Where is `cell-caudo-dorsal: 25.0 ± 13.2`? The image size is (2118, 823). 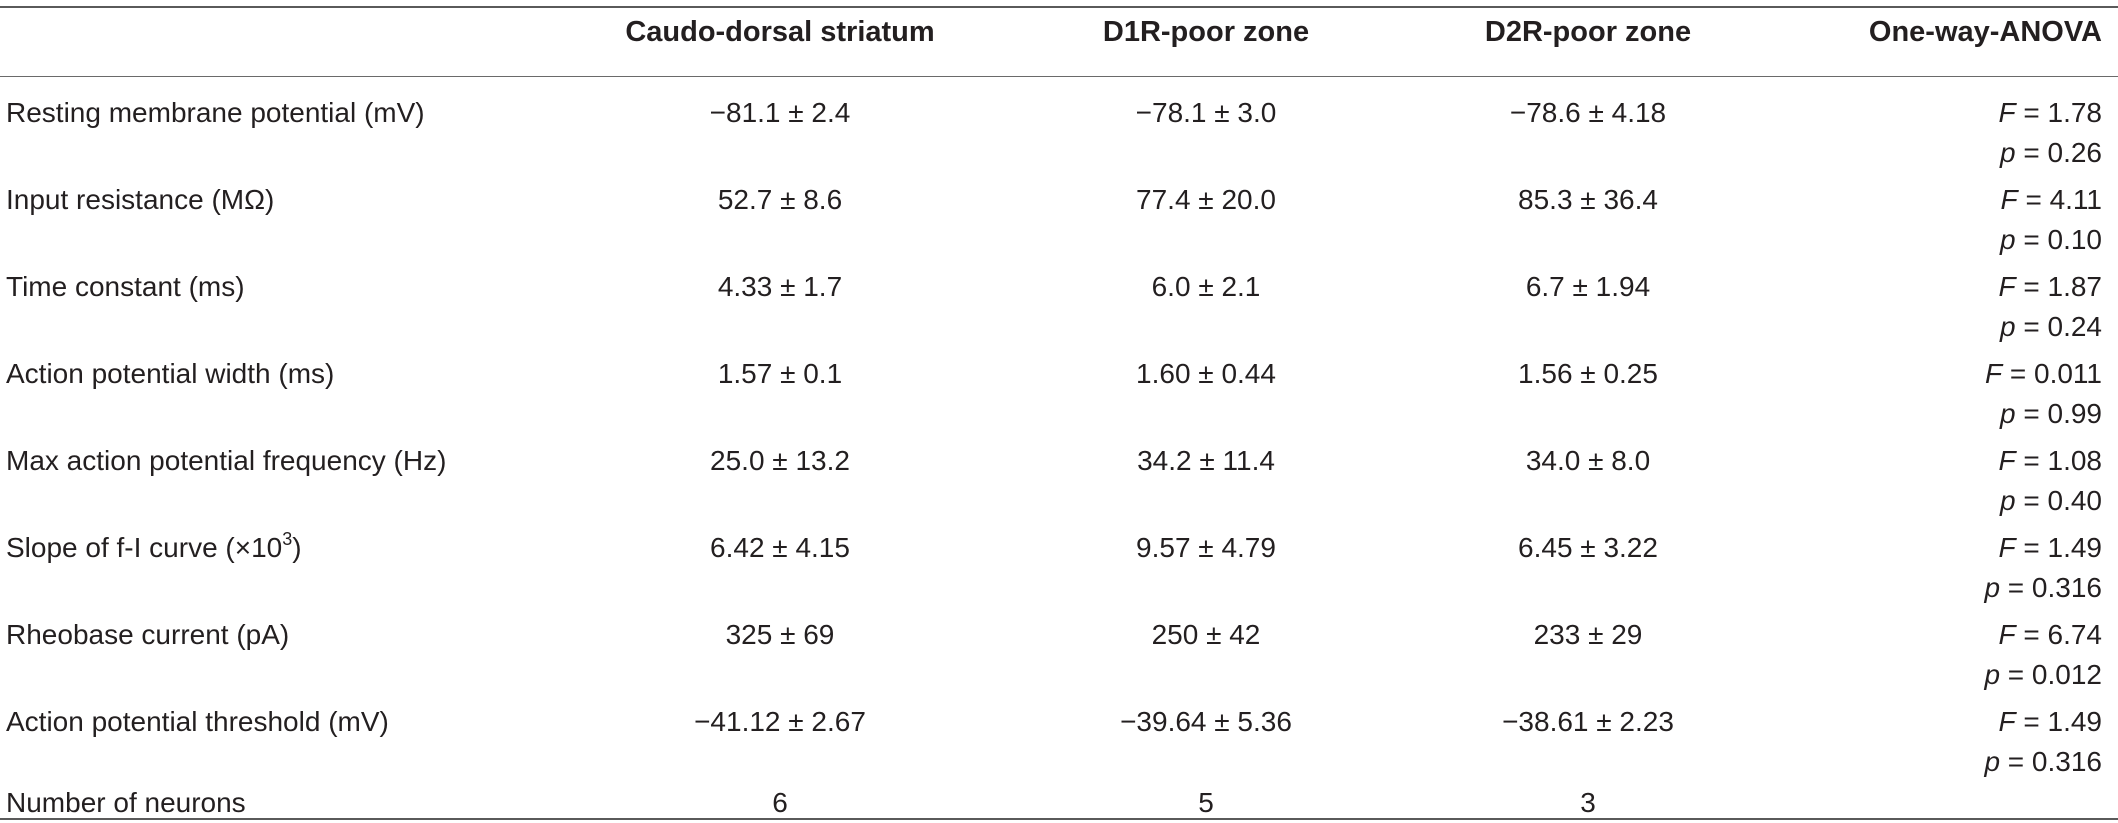 cell-caudo-dorsal: 25.0 ± 13.2 is located at coordinates (780, 460).